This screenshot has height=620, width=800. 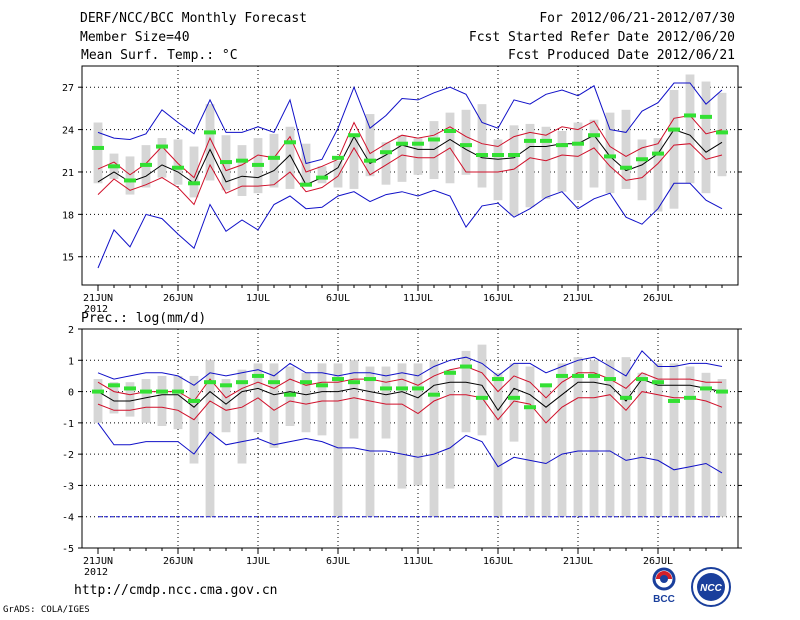 I want to click on prec-year-label: 2012, so click(x=96, y=572).